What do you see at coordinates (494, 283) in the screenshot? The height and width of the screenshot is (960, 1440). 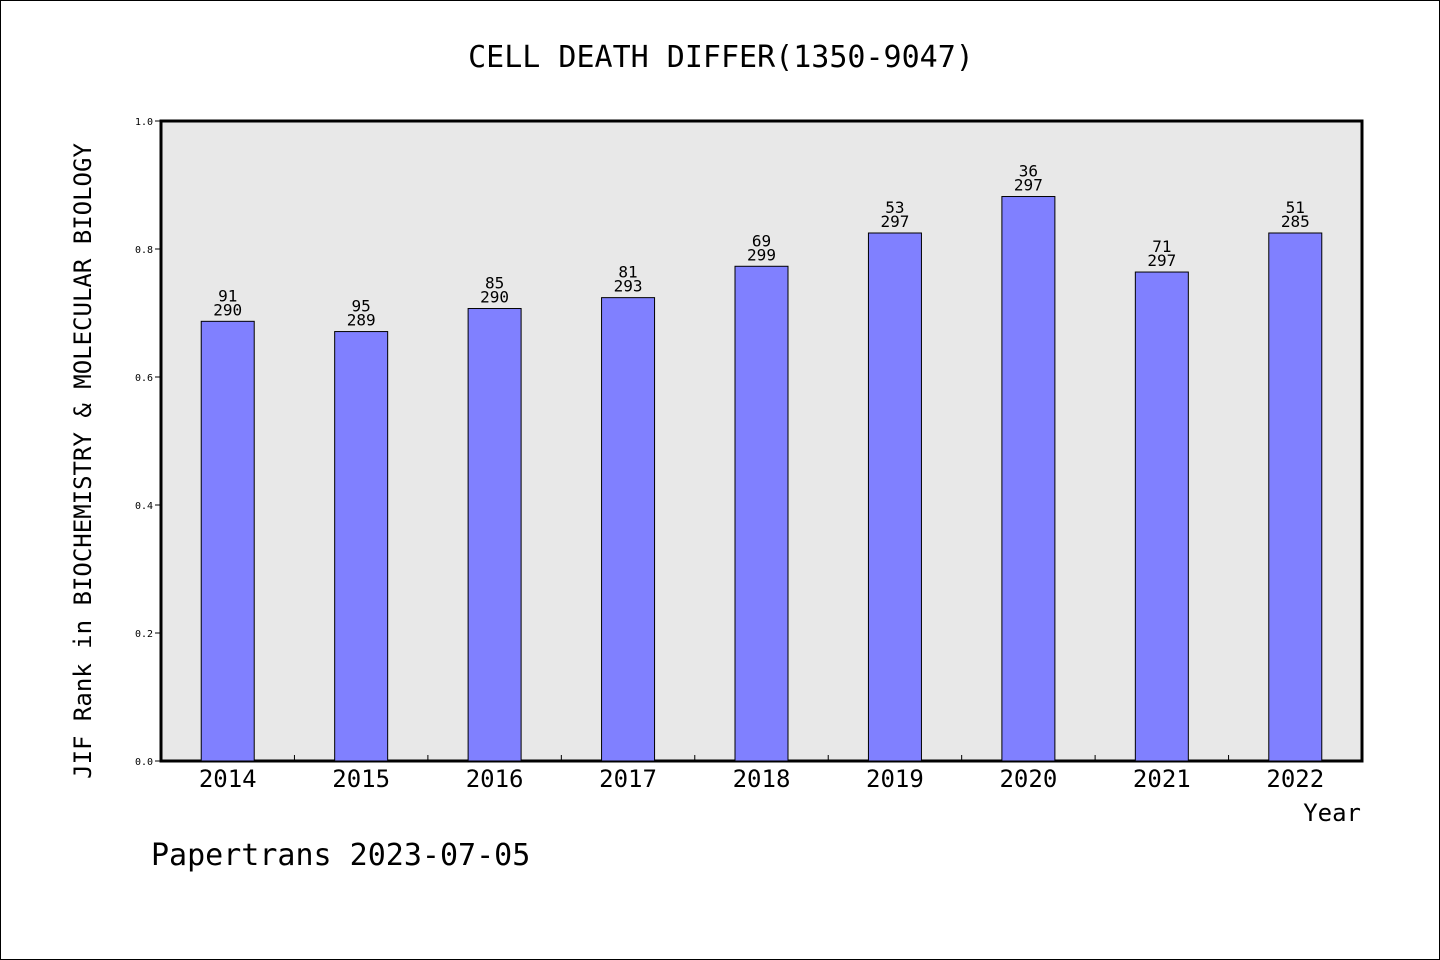 I see `bar-rank-label: 85` at bounding box center [494, 283].